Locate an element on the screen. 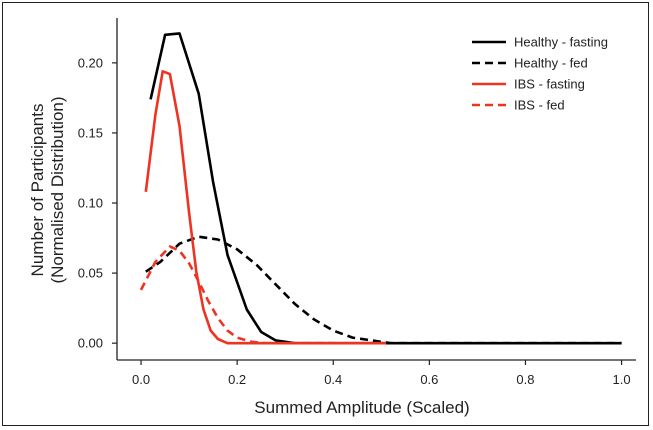 The height and width of the screenshot is (430, 653). legend-label: Healthy - fed is located at coordinates (551, 63).